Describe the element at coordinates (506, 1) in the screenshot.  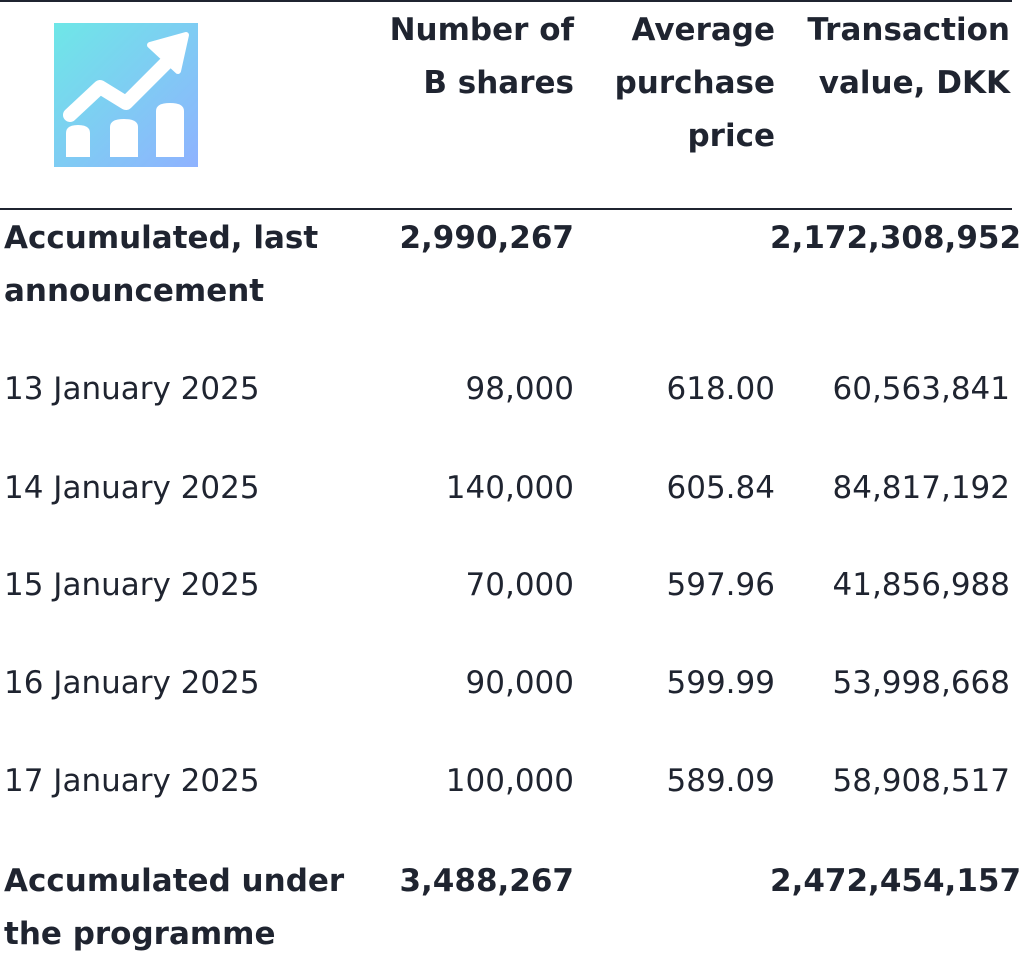
I see `top-rule` at that location.